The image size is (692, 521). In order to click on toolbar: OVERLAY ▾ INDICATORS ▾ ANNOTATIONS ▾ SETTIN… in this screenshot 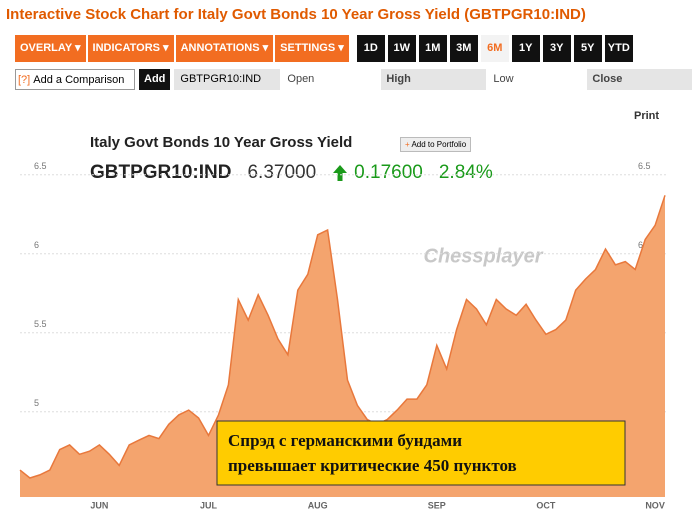, I will do `click(324, 48)`.